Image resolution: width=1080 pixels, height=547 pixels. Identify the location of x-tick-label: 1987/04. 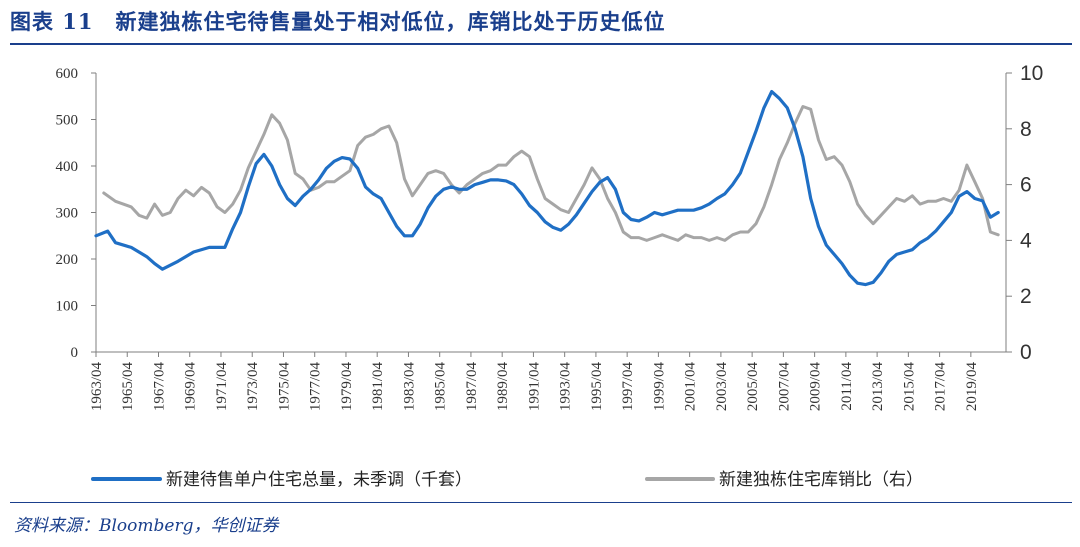
(472, 387).